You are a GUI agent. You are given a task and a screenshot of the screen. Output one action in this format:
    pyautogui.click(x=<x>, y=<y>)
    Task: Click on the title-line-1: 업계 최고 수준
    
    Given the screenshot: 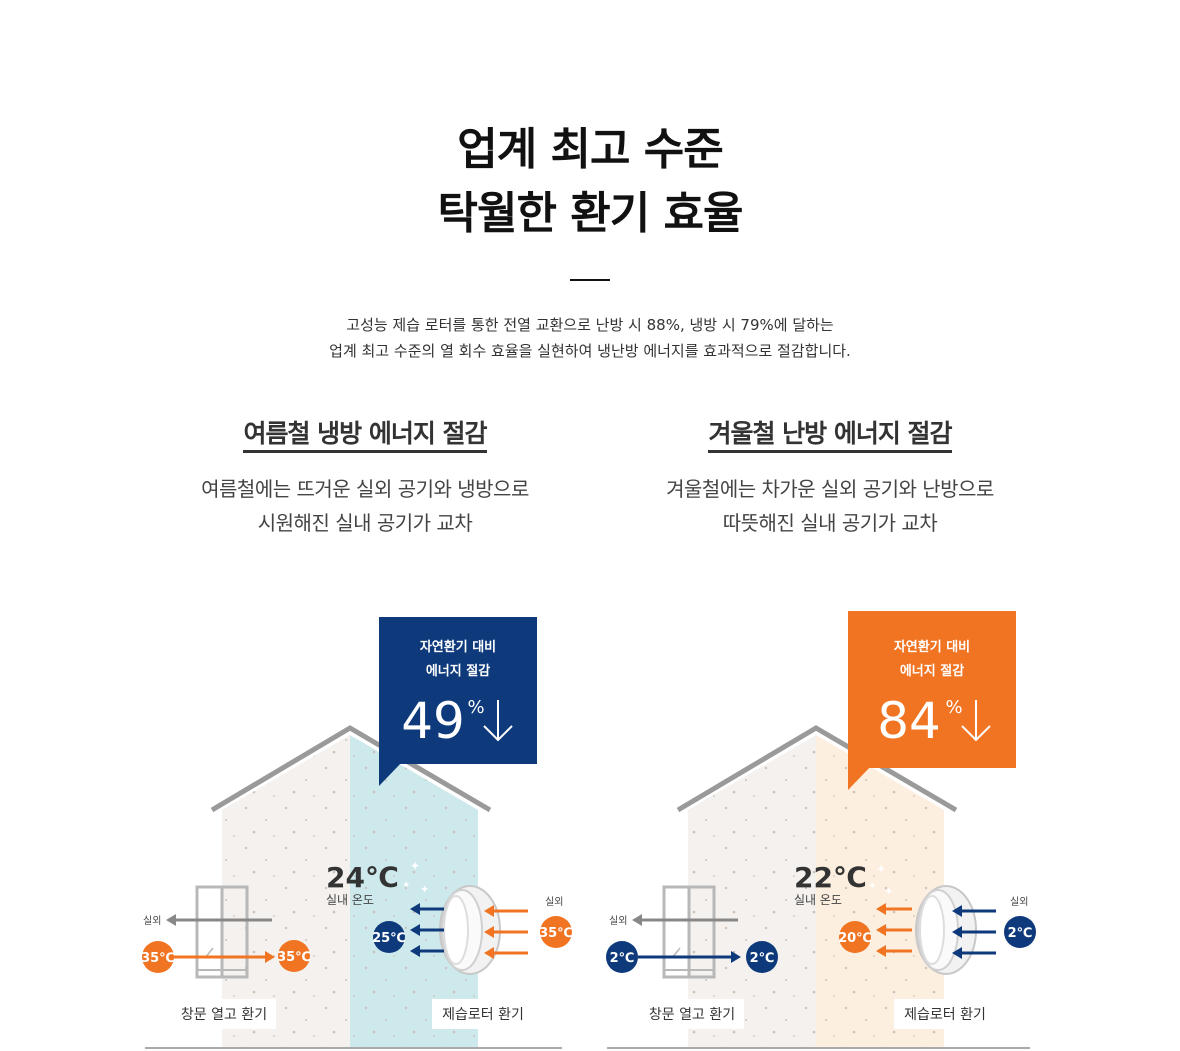 What is the action you would take?
    pyautogui.click(x=590, y=149)
    